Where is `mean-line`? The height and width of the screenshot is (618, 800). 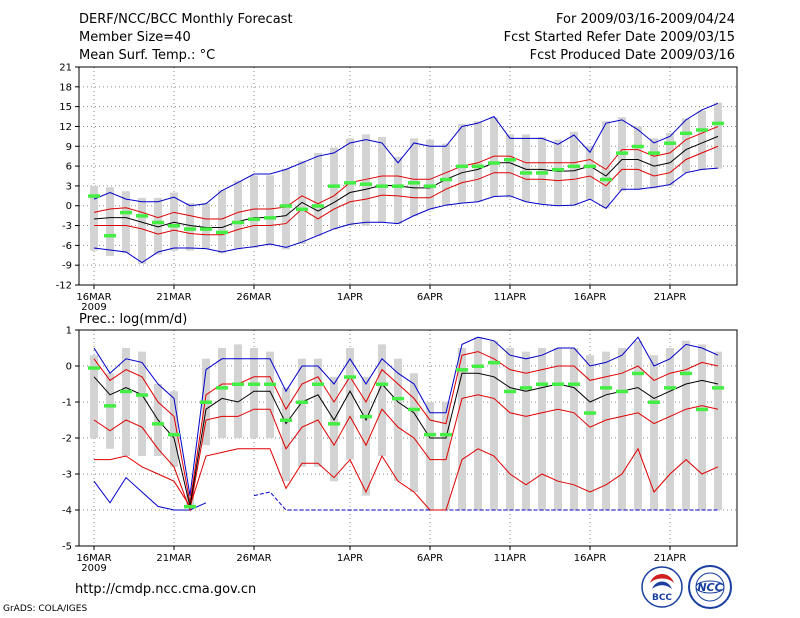 mean-line is located at coordinates (406, 182).